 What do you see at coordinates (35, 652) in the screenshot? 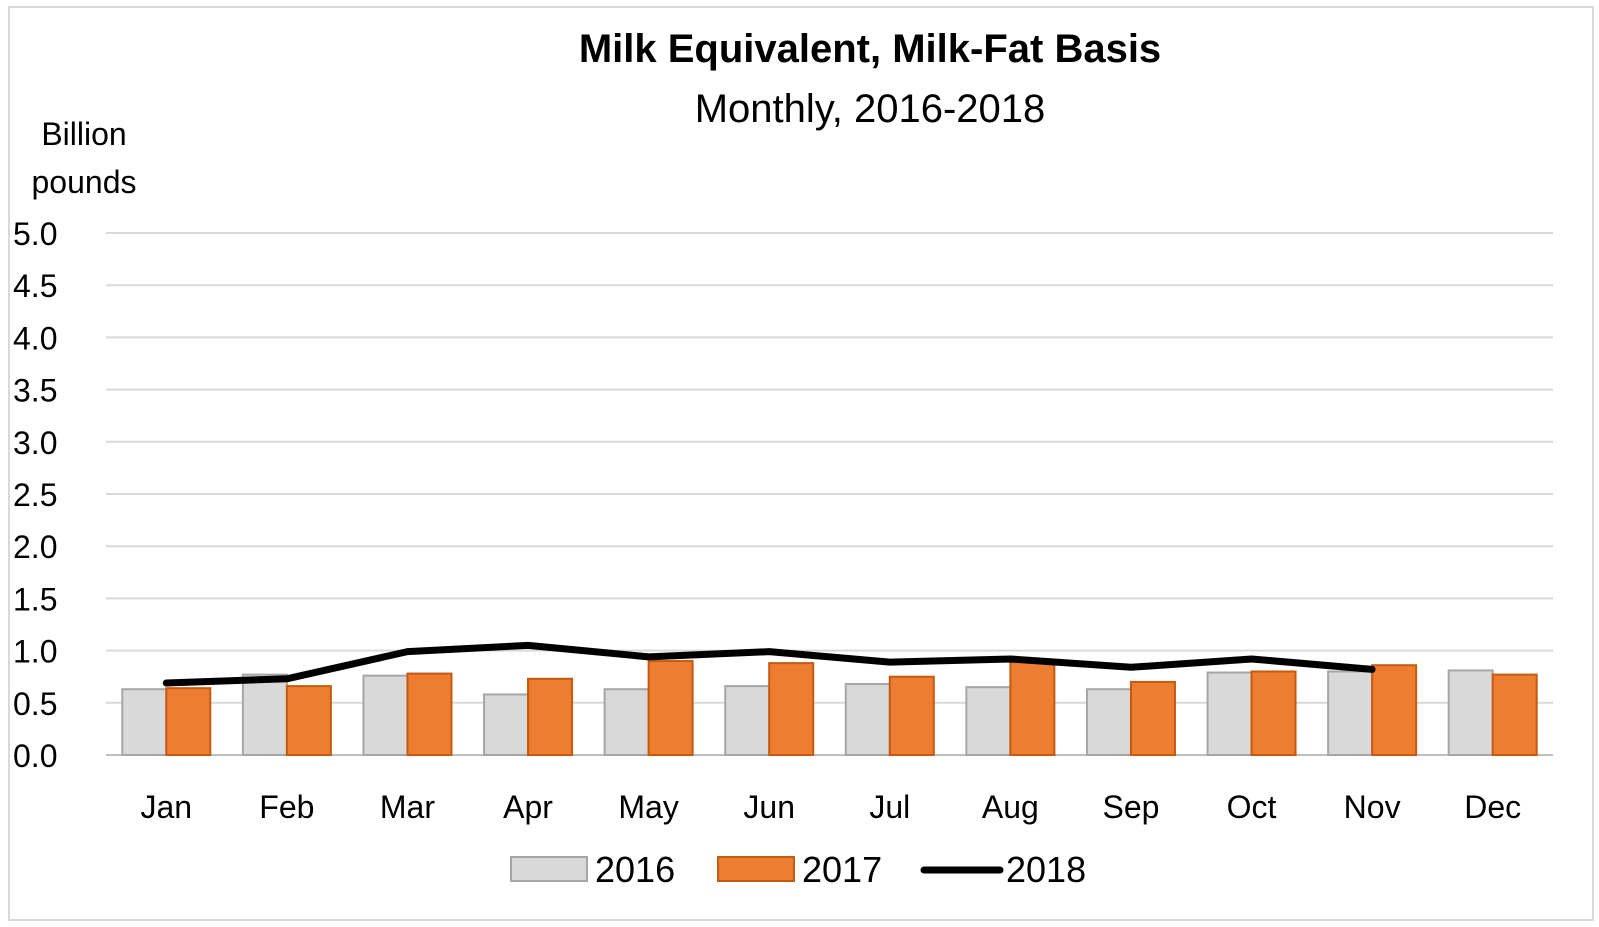
I see `y-tick-label: 1.0` at bounding box center [35, 652].